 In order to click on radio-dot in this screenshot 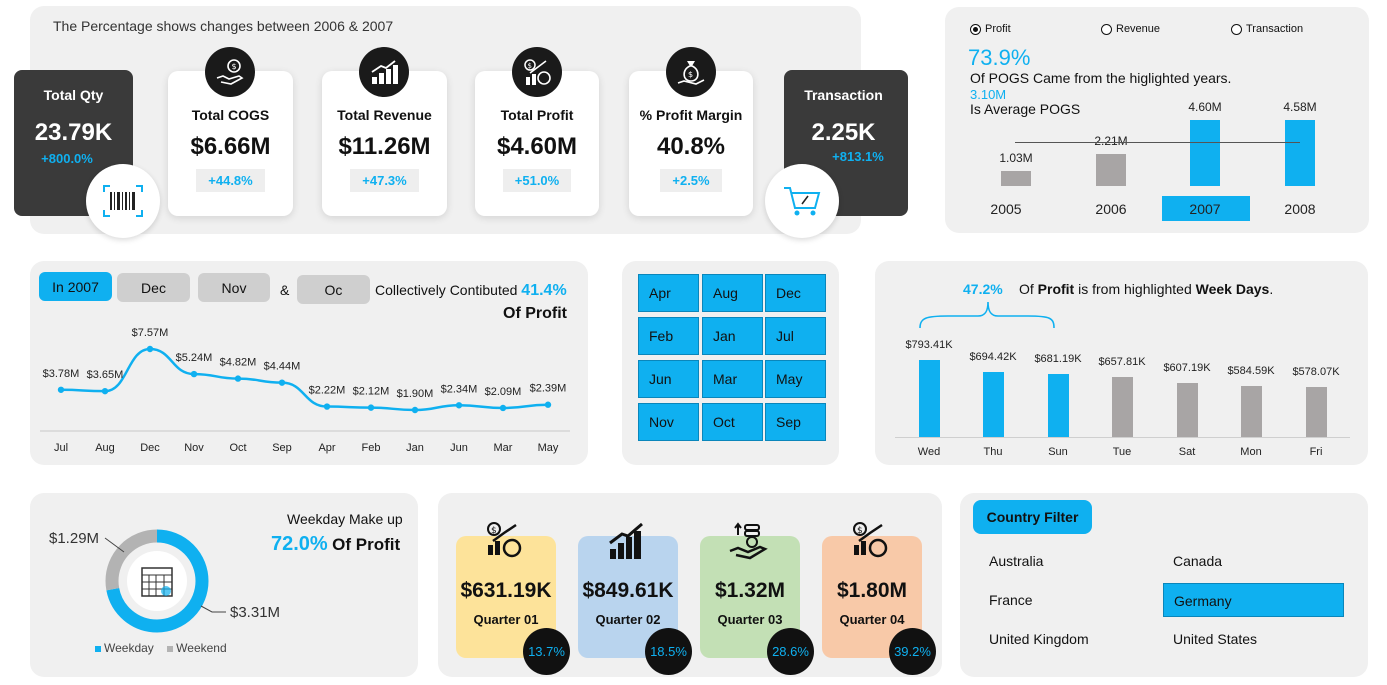, I will do `click(1236, 29)`.